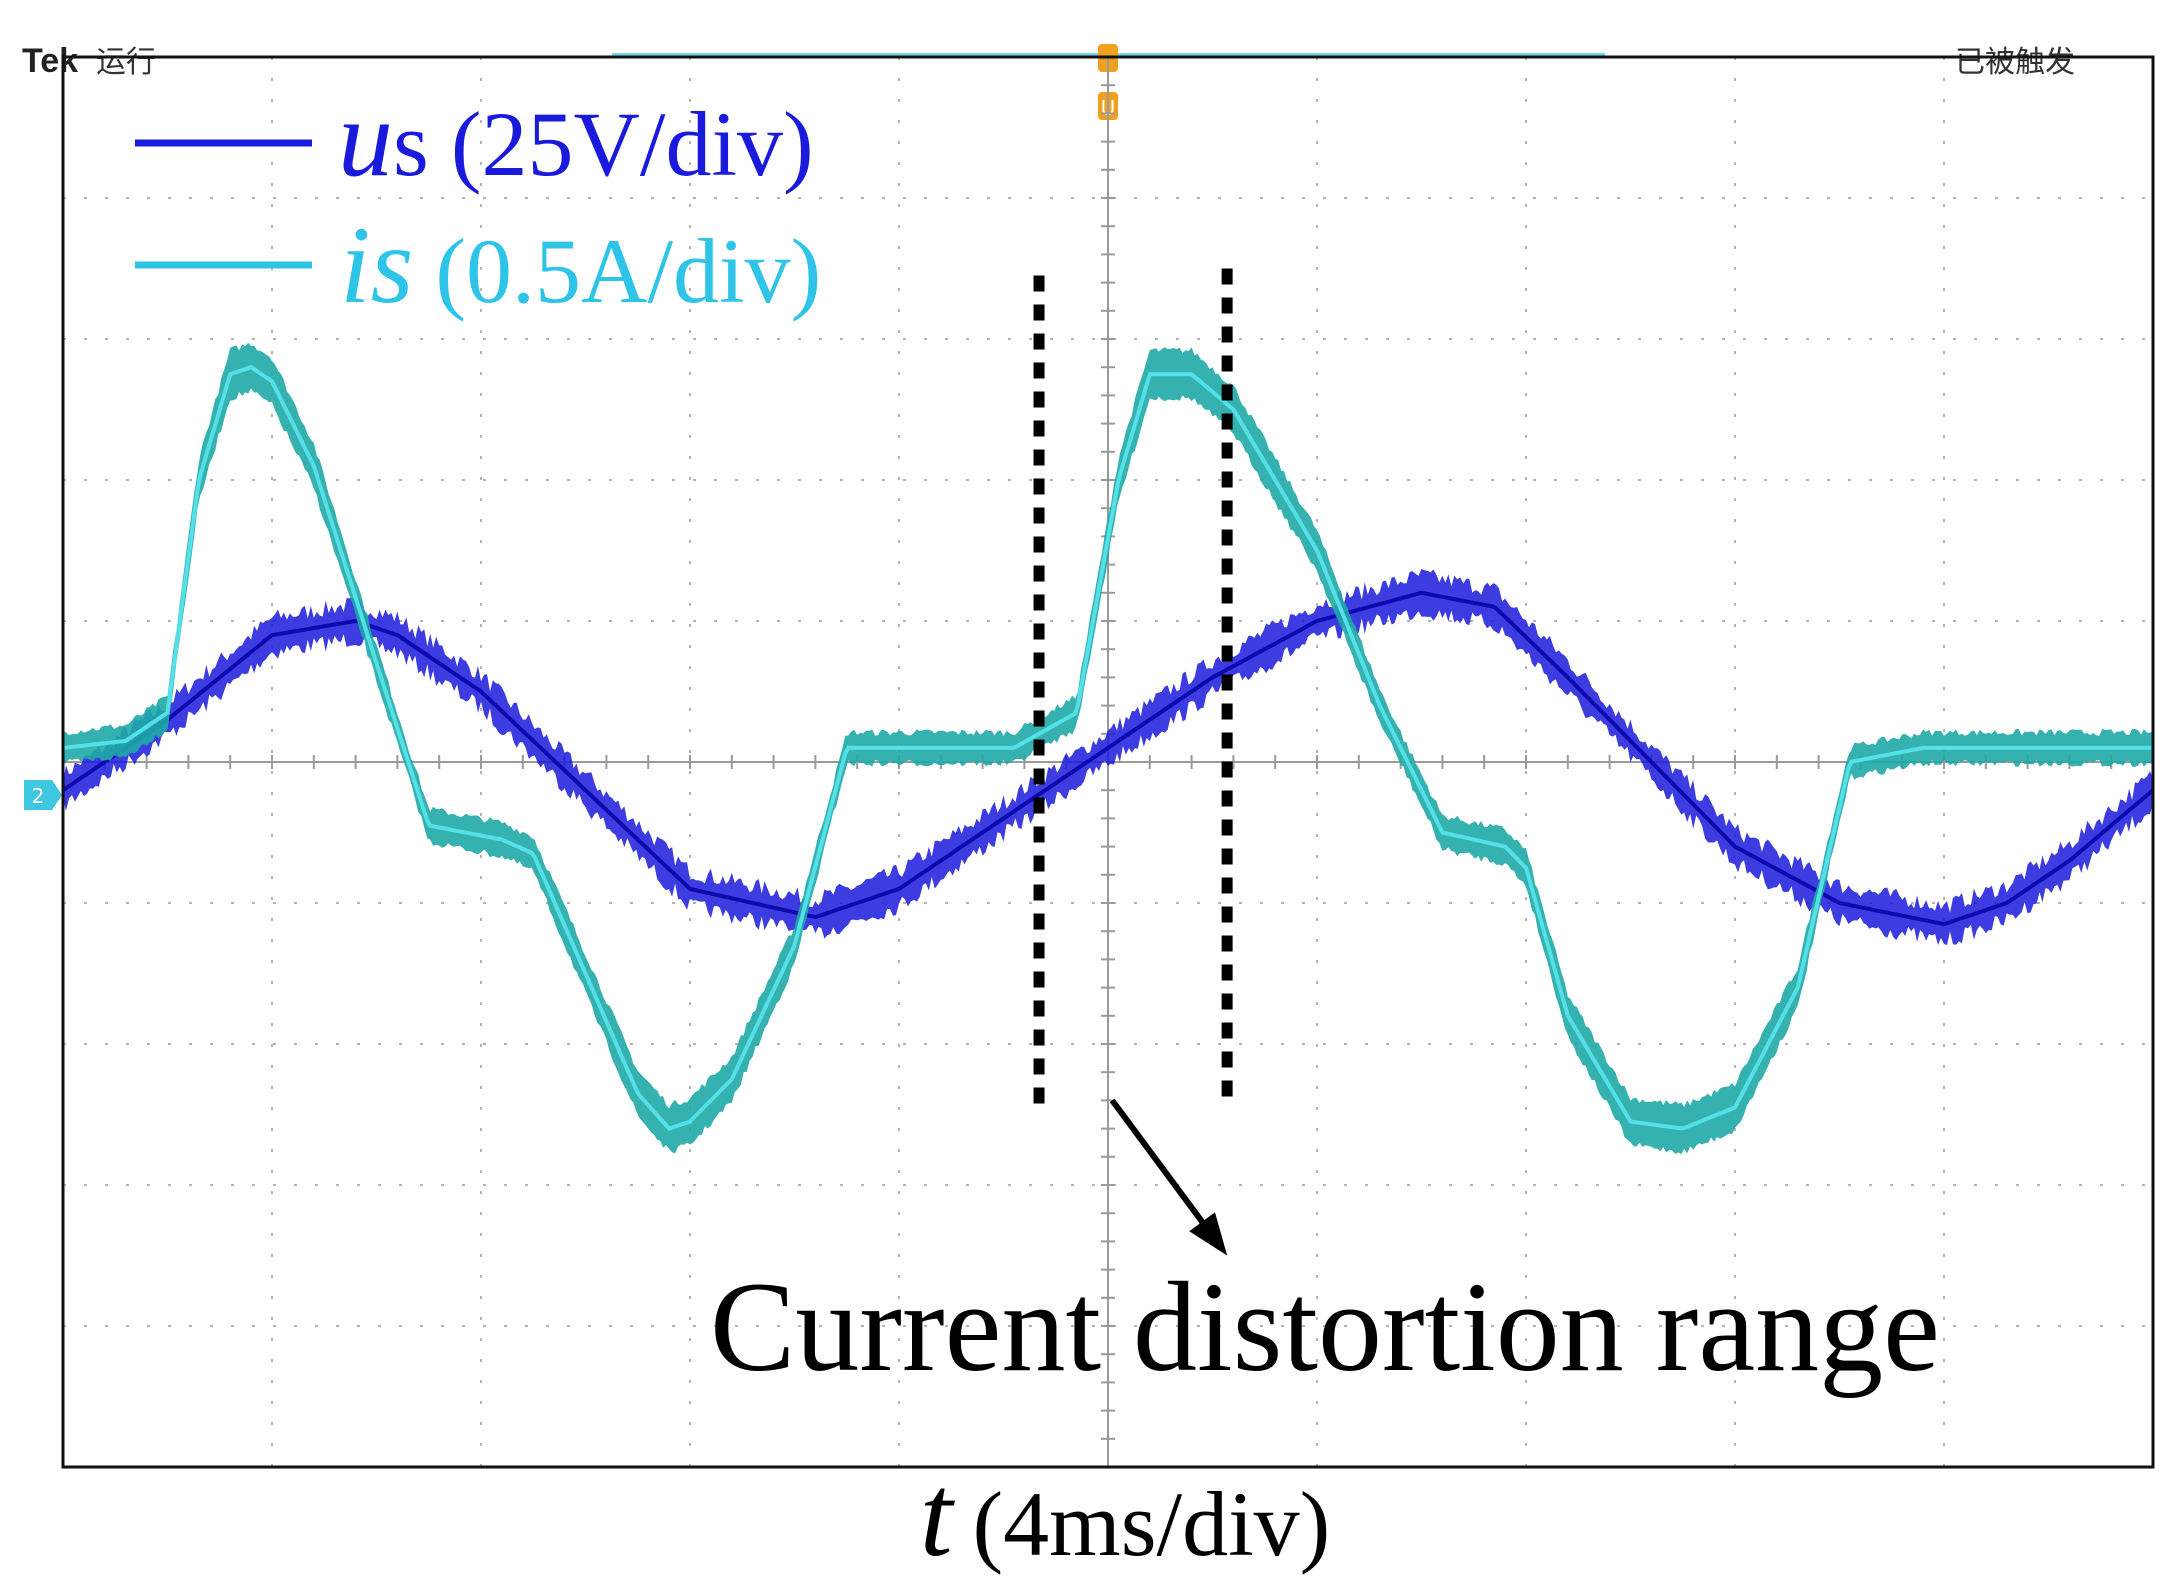 This screenshot has width=2172, height=1590. What do you see at coordinates (126, 62) in the screenshot?
I see `scope-run-status: 运行` at bounding box center [126, 62].